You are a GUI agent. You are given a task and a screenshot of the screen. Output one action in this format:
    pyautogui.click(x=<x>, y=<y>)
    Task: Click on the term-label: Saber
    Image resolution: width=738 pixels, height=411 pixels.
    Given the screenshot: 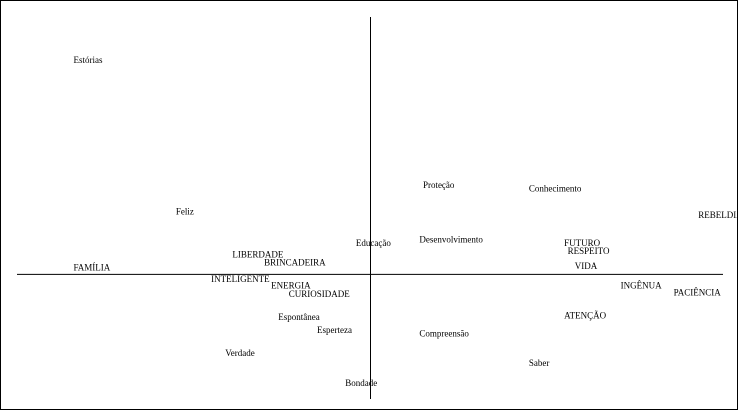 What is the action you would take?
    pyautogui.click(x=539, y=363)
    